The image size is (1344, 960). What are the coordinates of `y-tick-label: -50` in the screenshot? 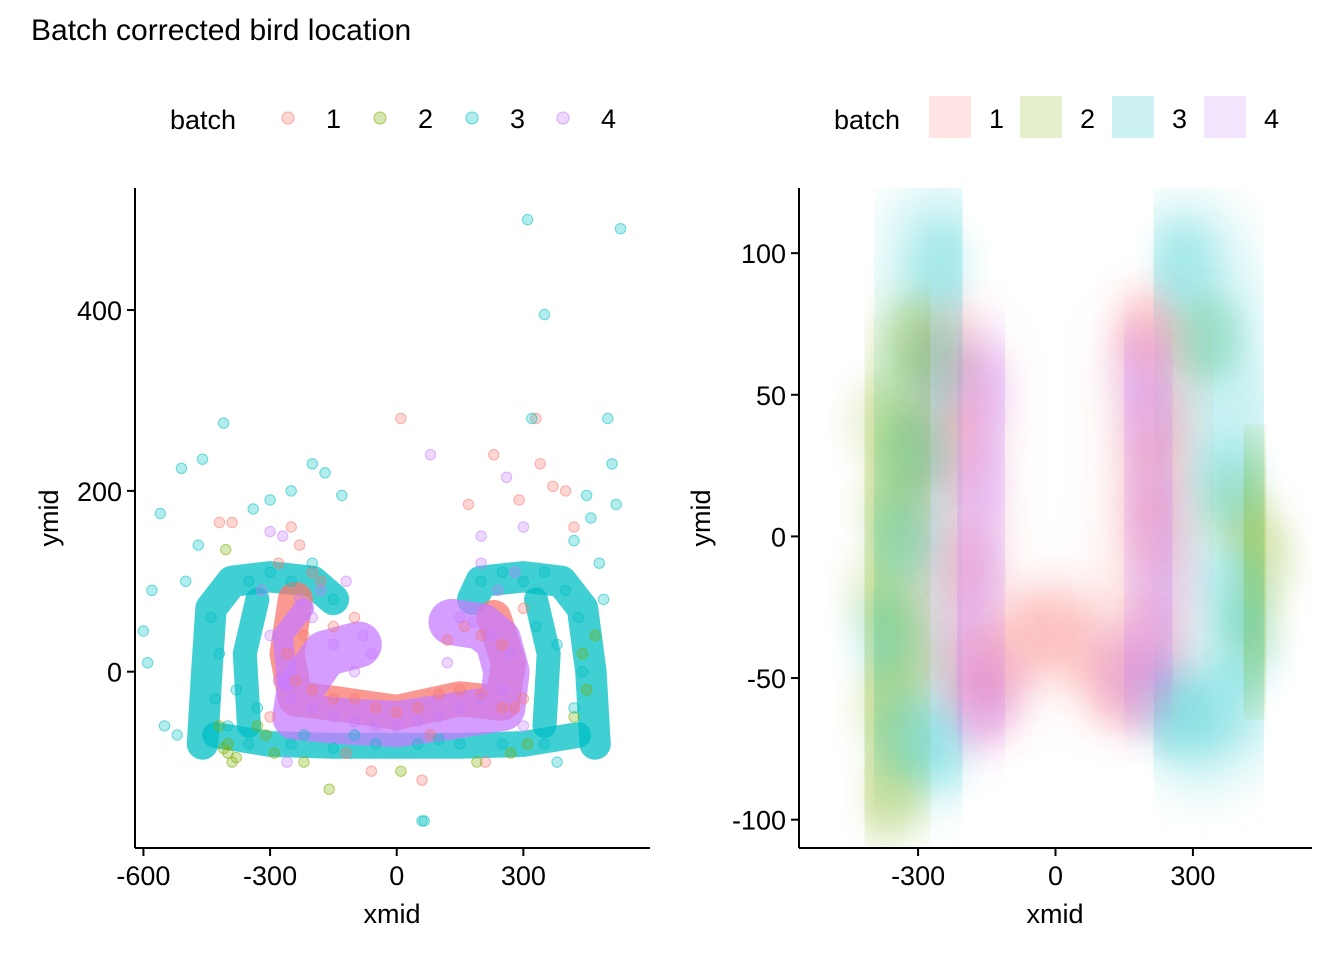 It's located at (766, 679).